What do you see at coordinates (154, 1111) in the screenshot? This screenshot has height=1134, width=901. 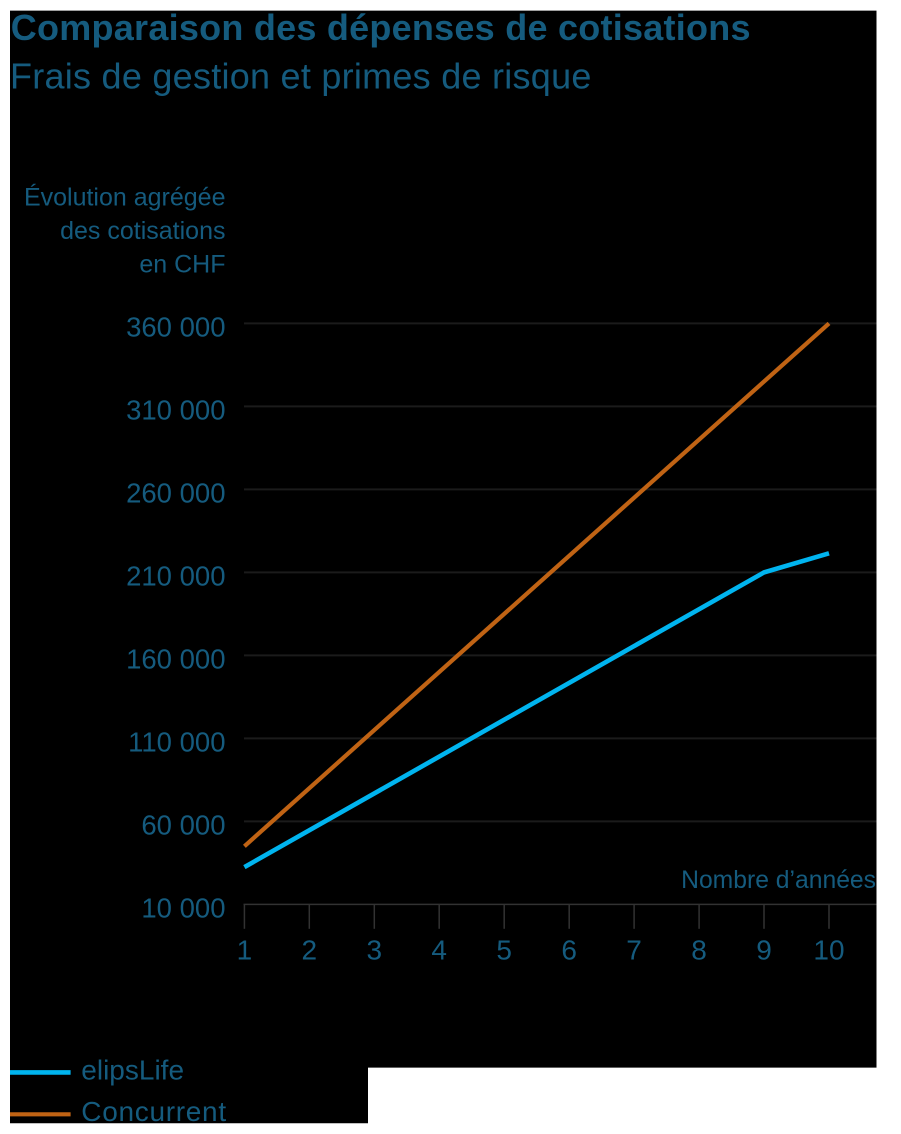 I see `svg-text: Concurrent` at bounding box center [154, 1111].